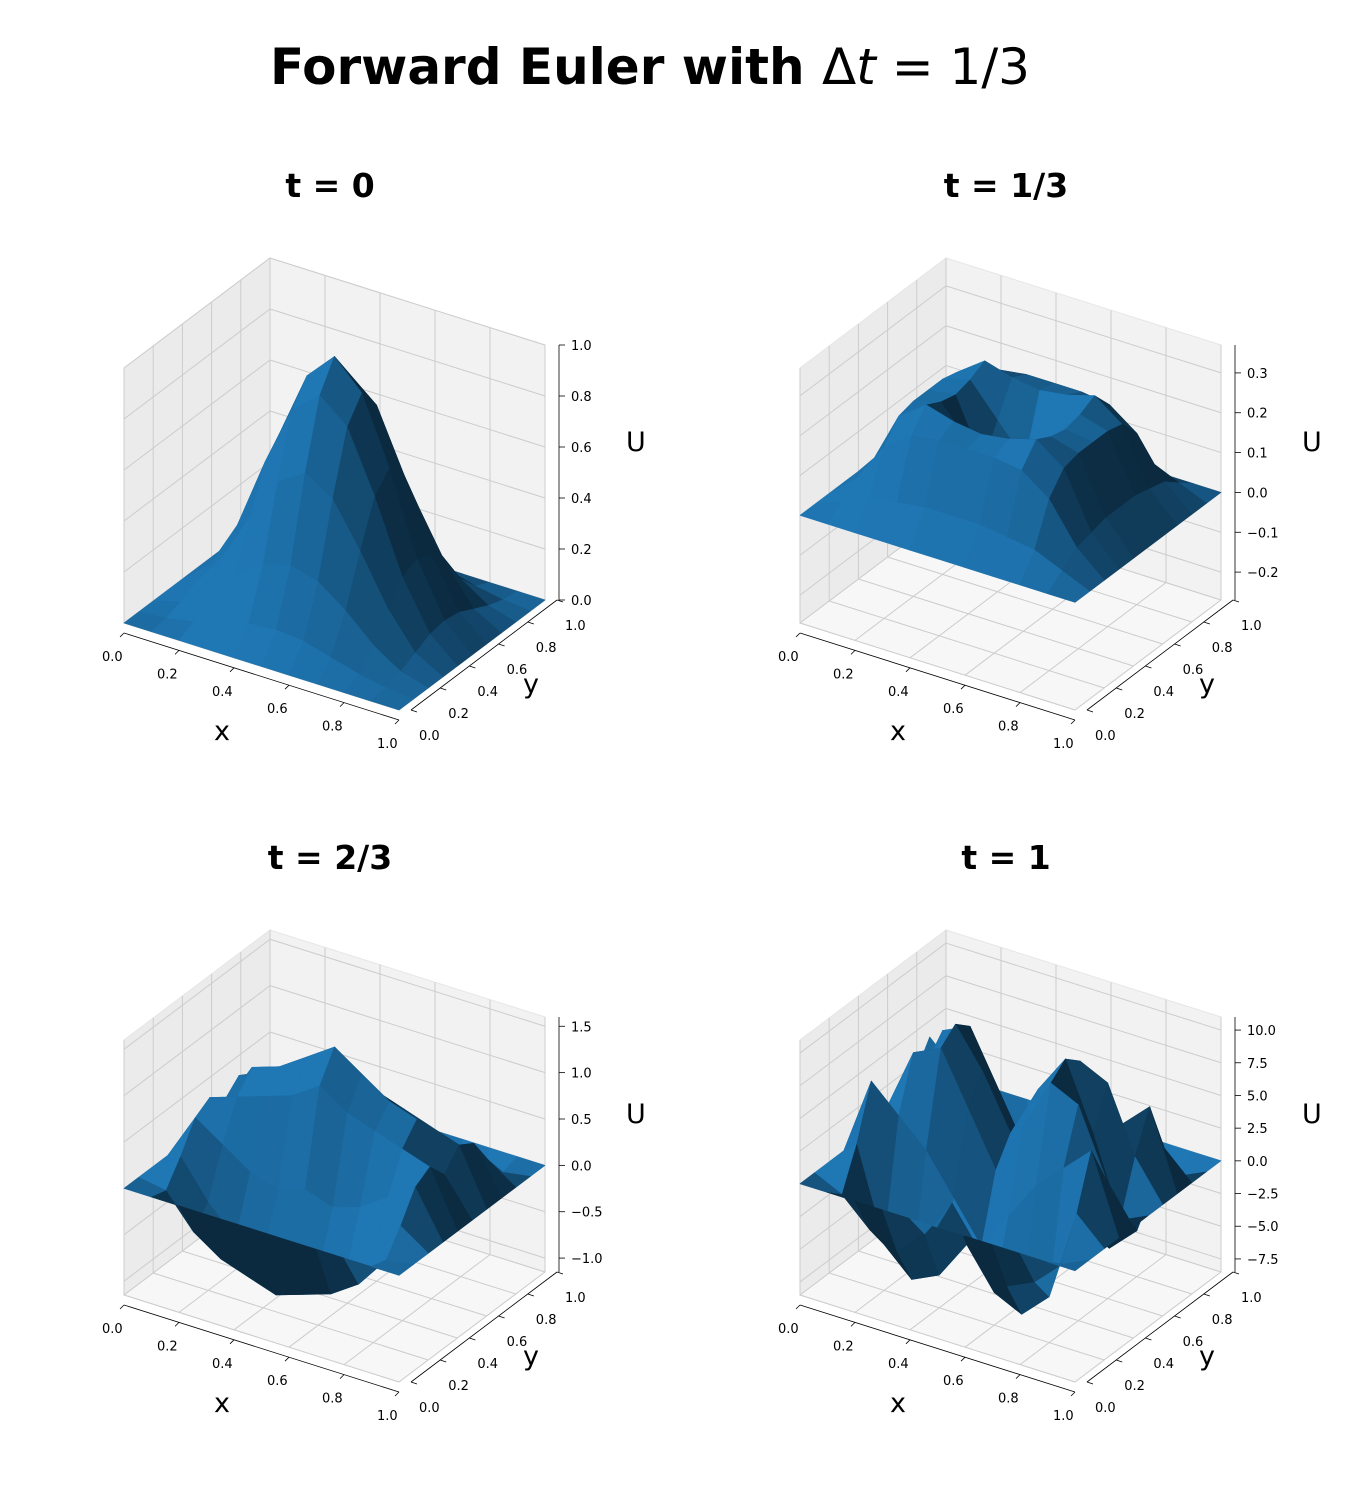 This screenshot has height=1492, width=1352. What do you see at coordinates (581, 499) in the screenshot?
I see `z-tick-label: 0.4` at bounding box center [581, 499].